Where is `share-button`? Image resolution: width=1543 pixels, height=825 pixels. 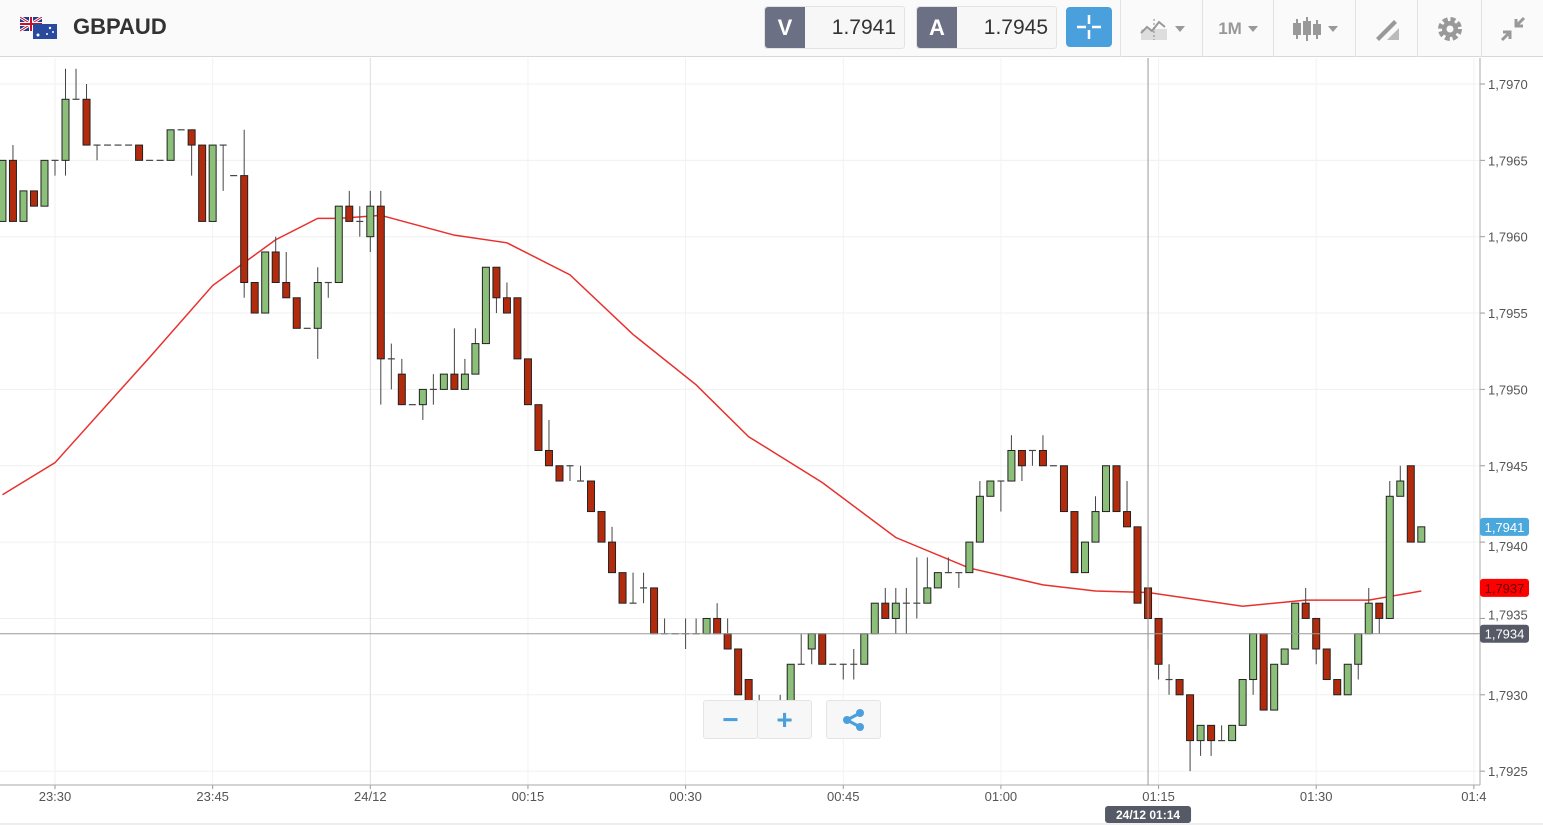
share-button is located at coordinates (853, 719).